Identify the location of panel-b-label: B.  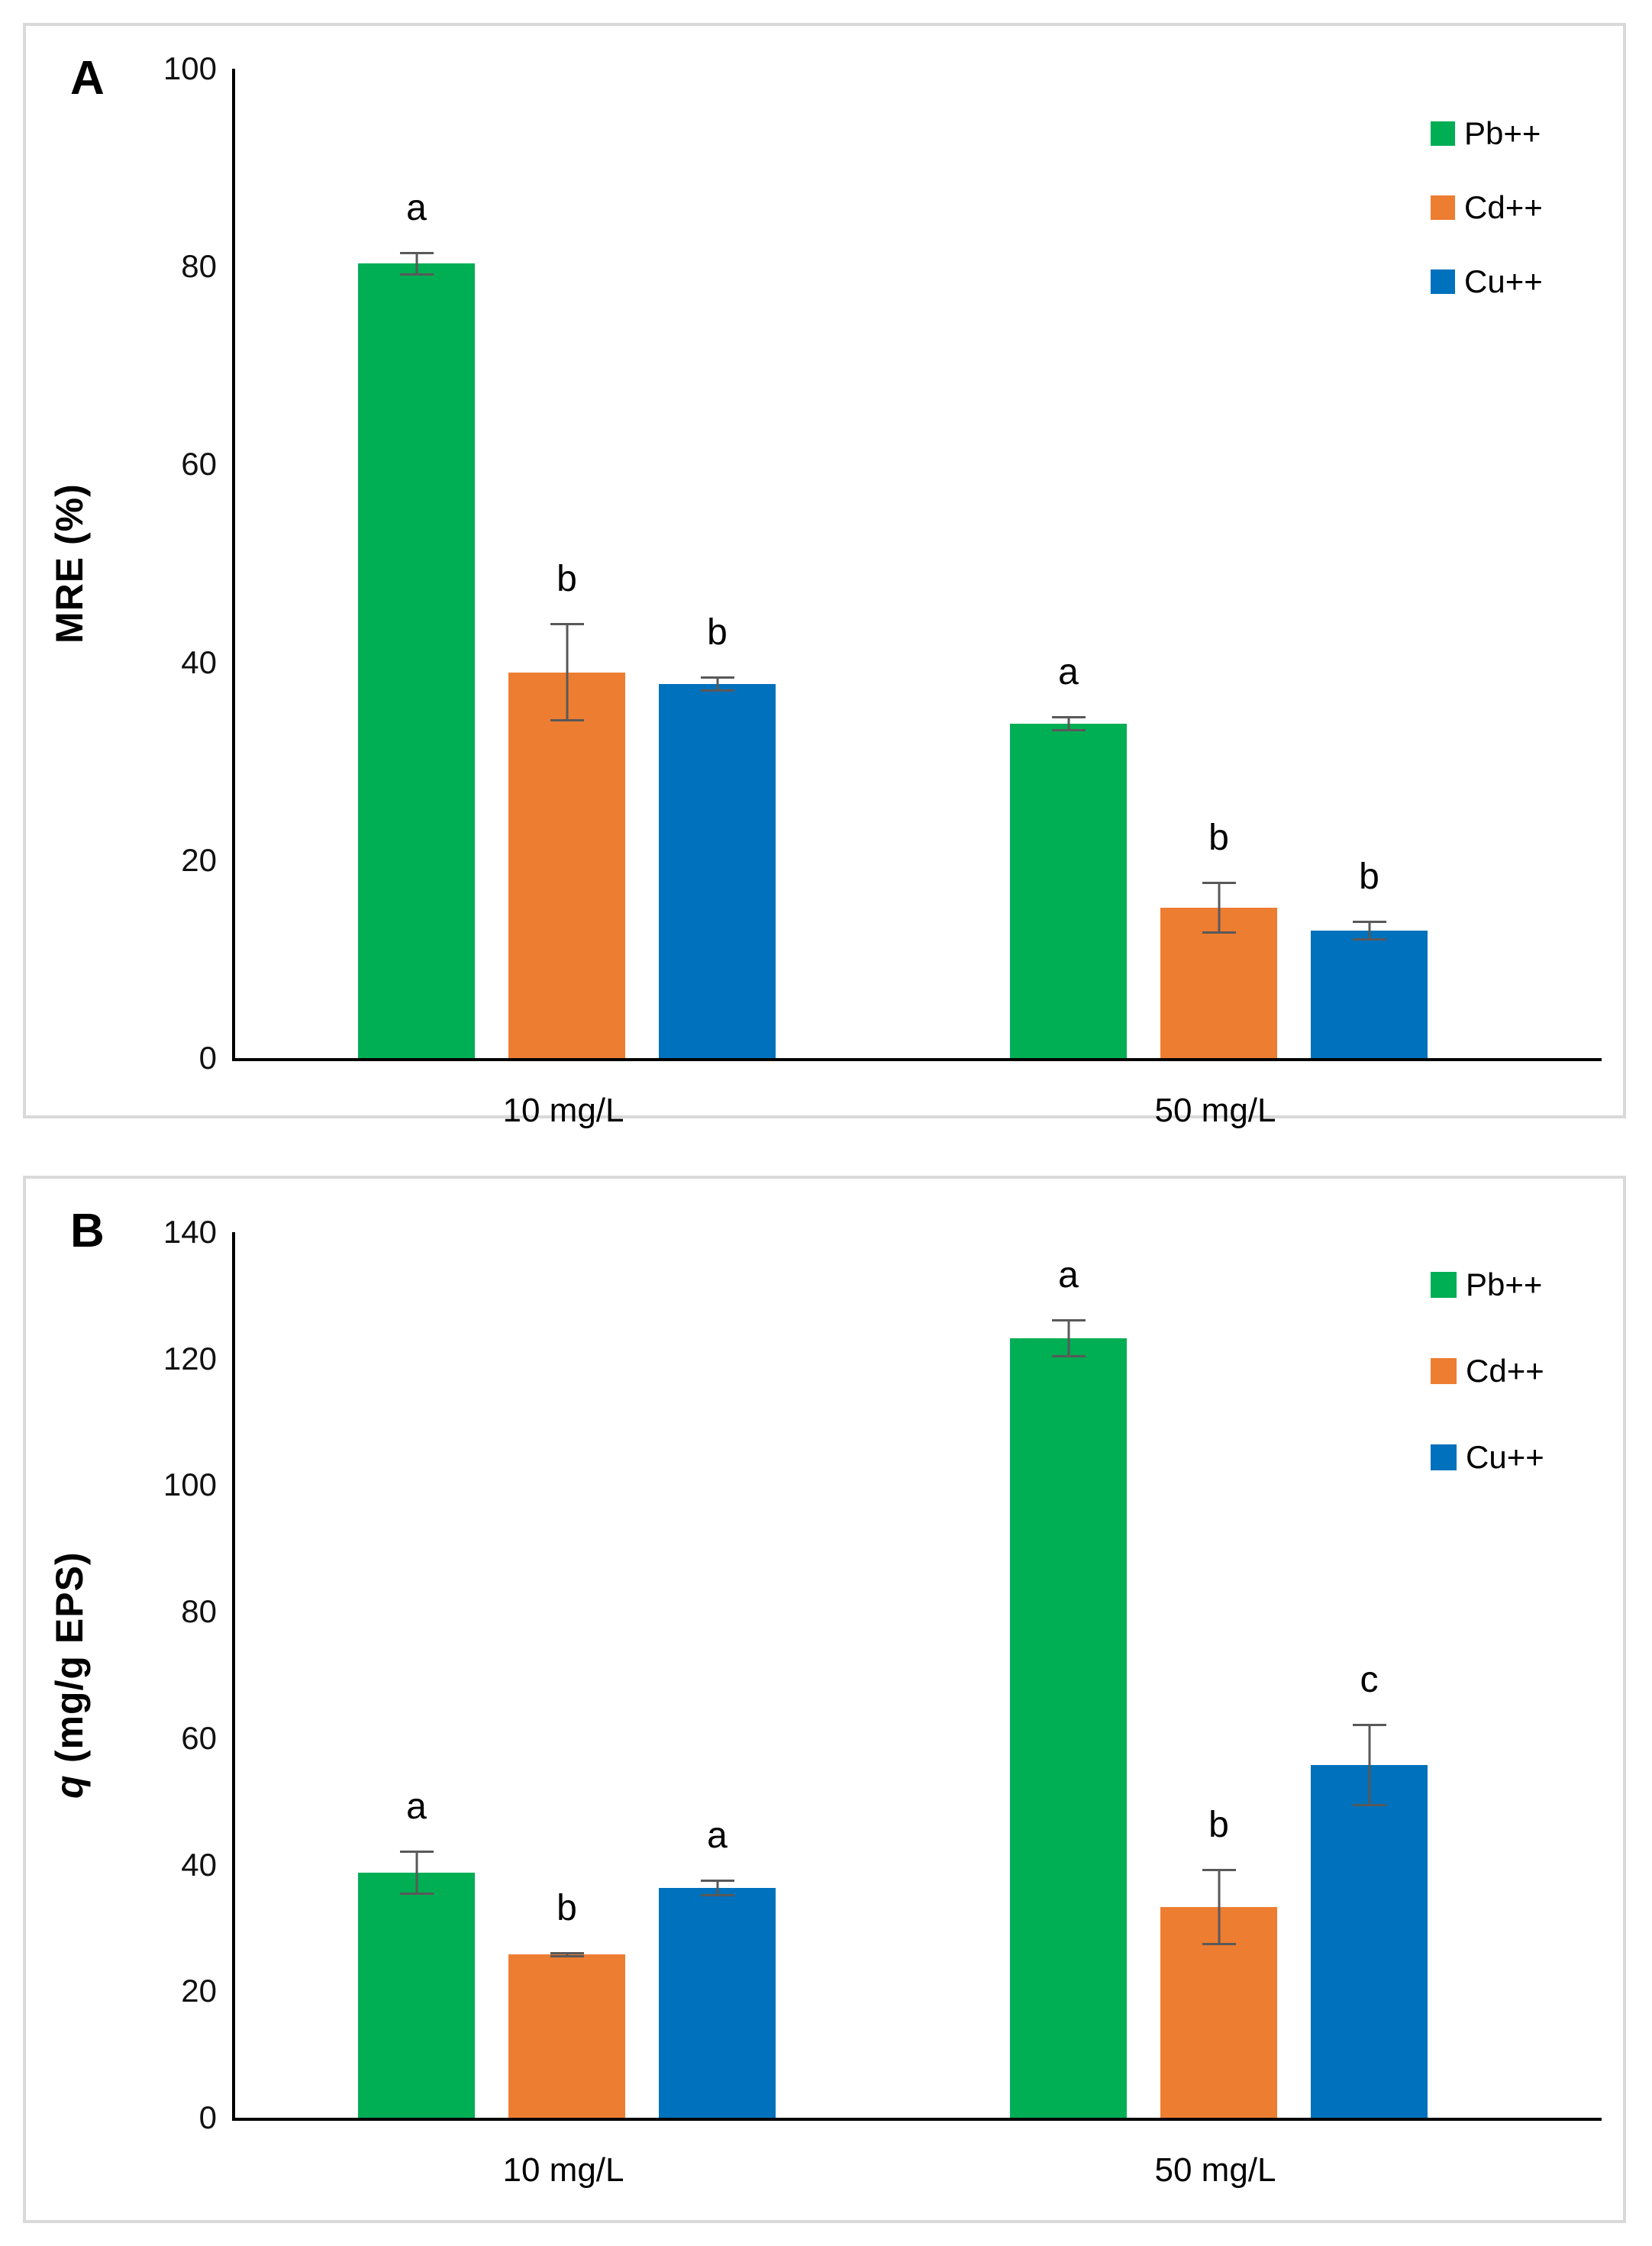
(87, 1231).